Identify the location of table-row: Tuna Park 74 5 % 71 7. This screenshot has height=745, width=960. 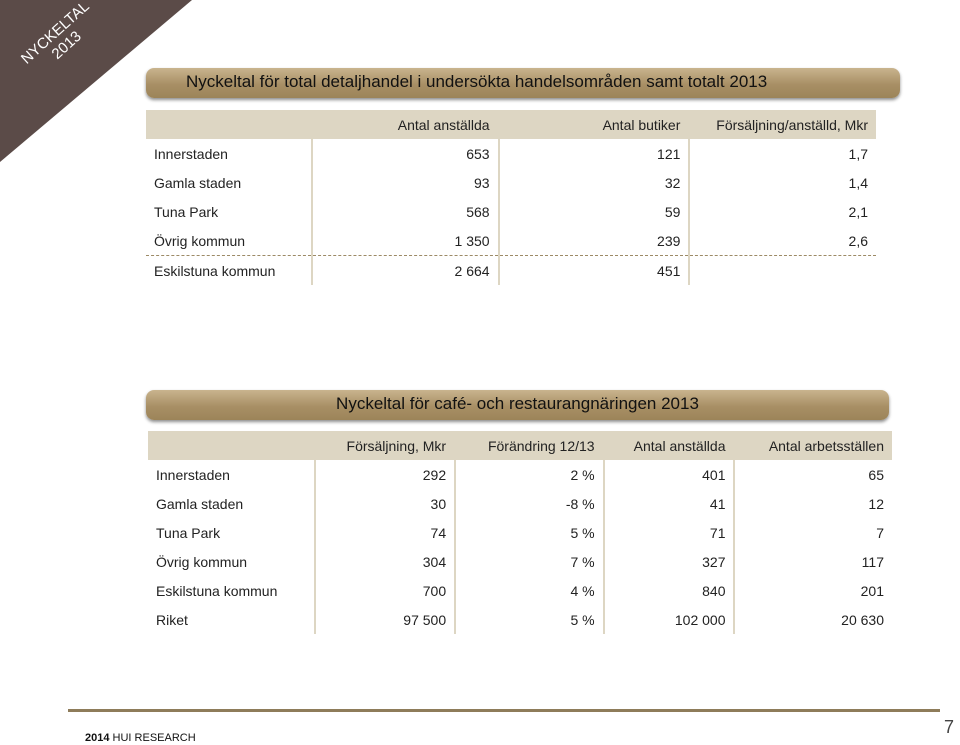
(520, 532).